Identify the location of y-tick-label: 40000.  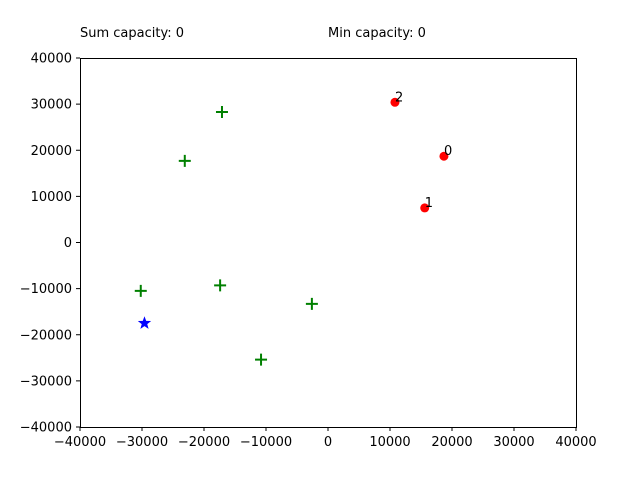
(51, 59).